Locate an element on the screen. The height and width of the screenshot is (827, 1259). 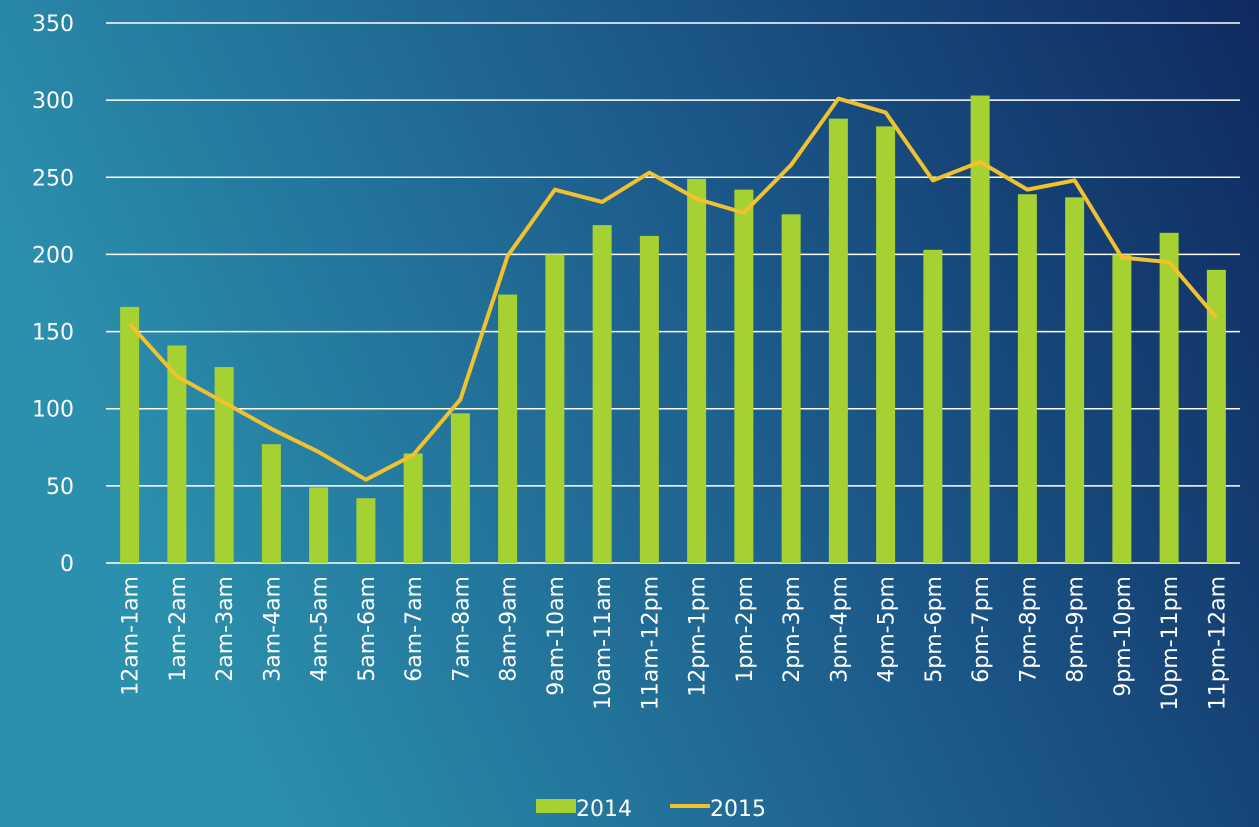
x-tick-label: 4pm-5pm is located at coordinates (887, 629).